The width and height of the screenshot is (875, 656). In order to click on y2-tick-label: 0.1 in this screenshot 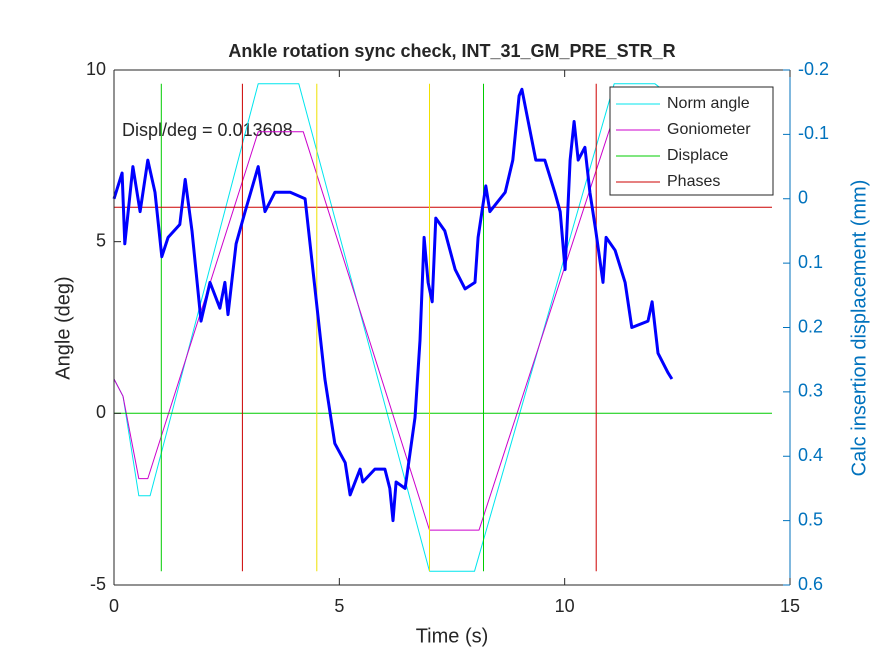, I will do `click(810, 262)`.